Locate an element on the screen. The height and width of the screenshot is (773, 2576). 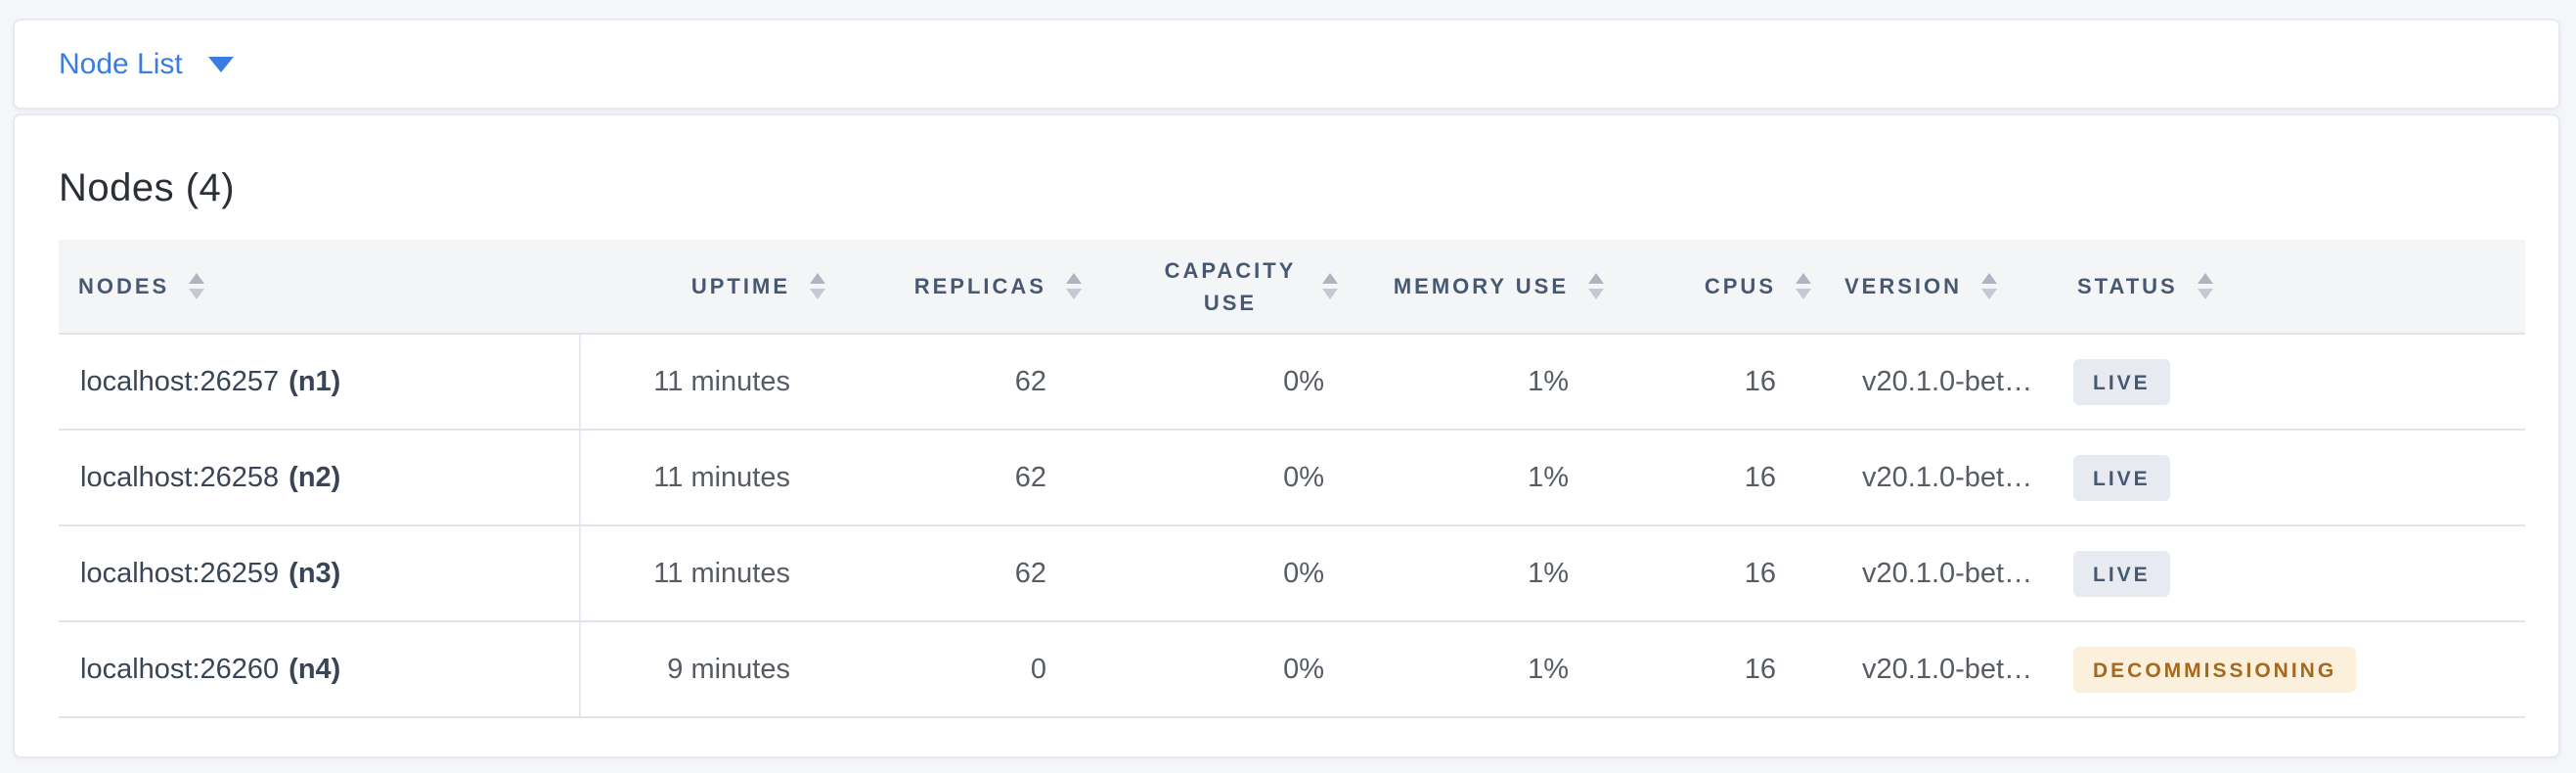
header-label: REPLICAS is located at coordinates (979, 285).